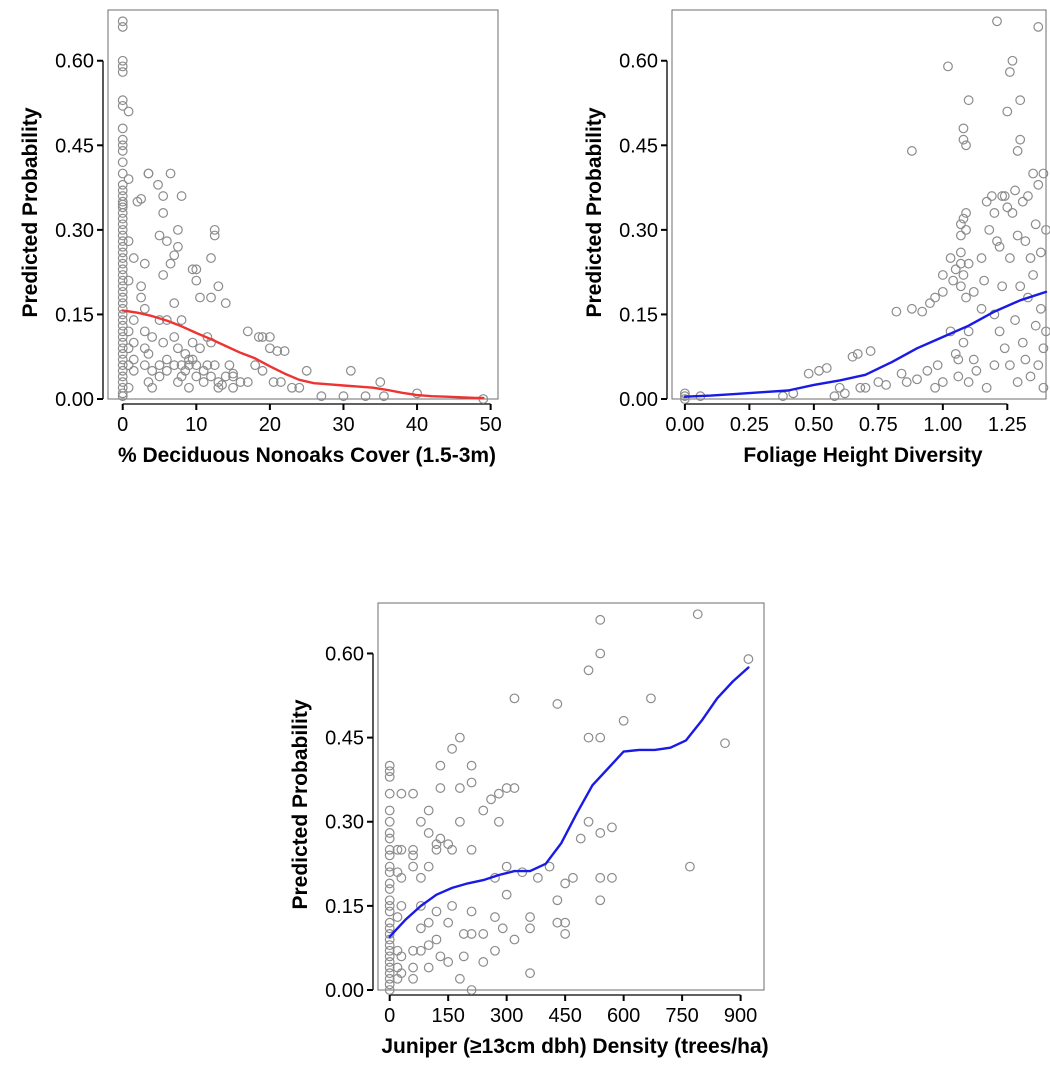 The height and width of the screenshot is (1070, 1050). Describe the element at coordinates (491, 425) in the screenshot. I see `x-tick-label: 50` at that location.